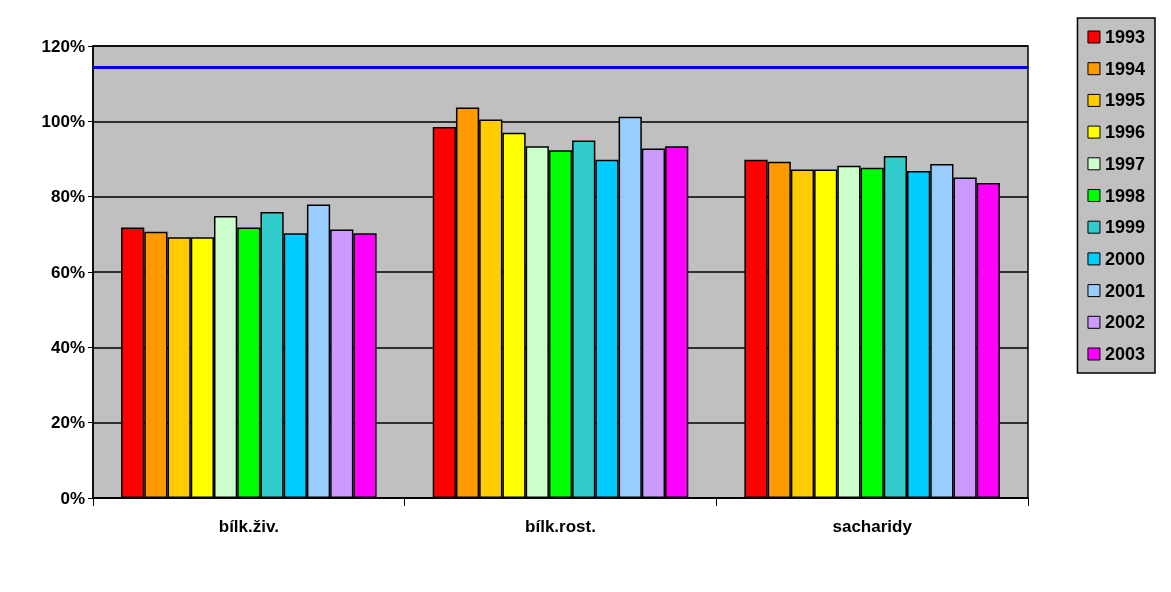 This screenshot has width=1171, height=592. What do you see at coordinates (72, 498) in the screenshot?
I see `y-tick-label: 0%` at bounding box center [72, 498].